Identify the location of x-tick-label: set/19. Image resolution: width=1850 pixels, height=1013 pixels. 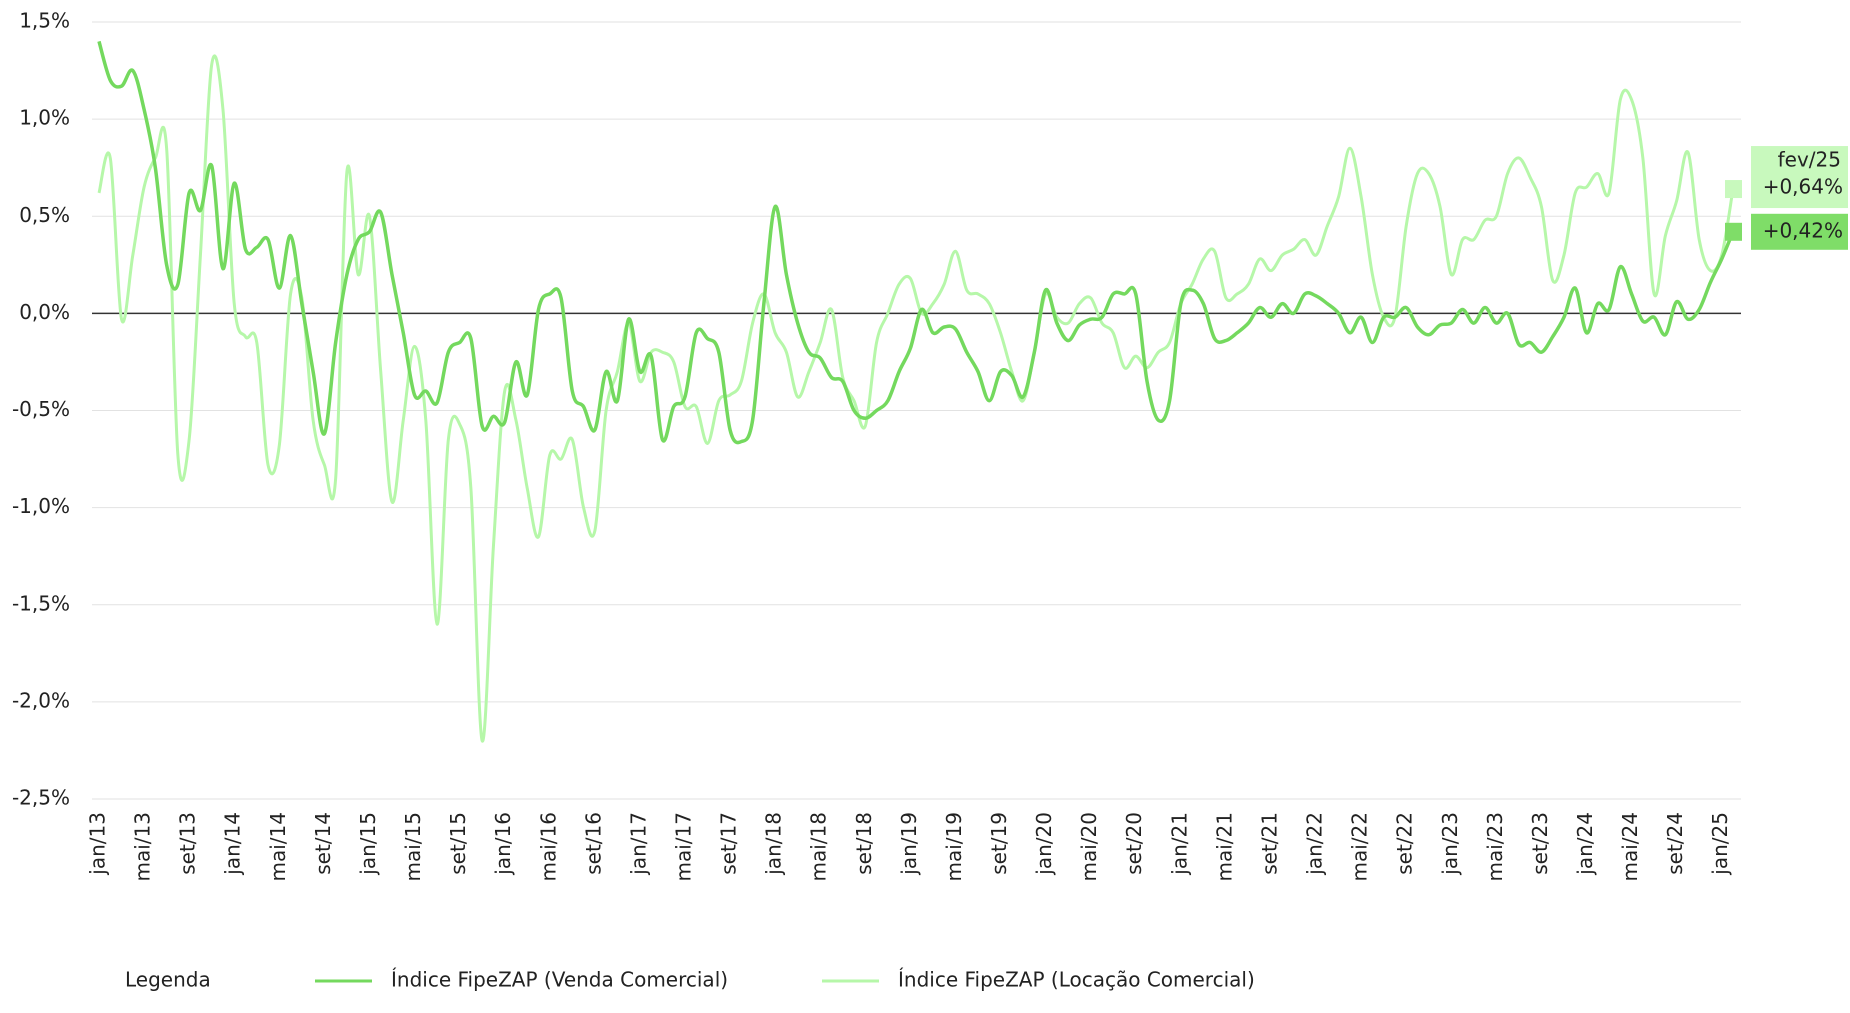
(999, 843).